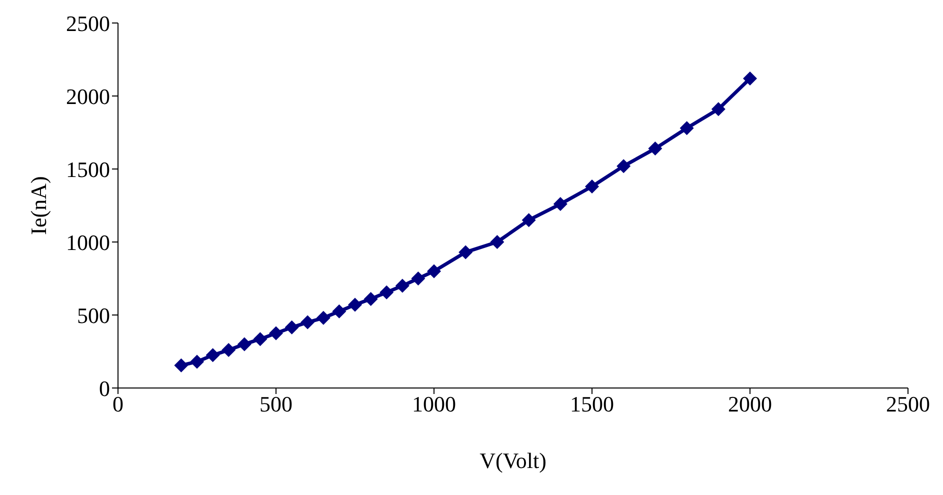 This screenshot has width=943, height=495. What do you see at coordinates (434, 404) in the screenshot?
I see `x-tick-label: 1000` at bounding box center [434, 404].